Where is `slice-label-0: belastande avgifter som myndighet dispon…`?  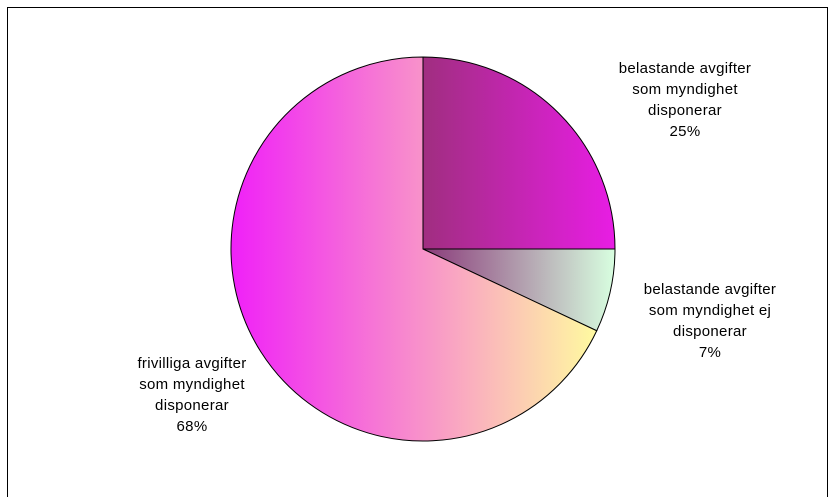 slice-label-0: belastande avgifter som myndighet dispon… is located at coordinates (685, 100).